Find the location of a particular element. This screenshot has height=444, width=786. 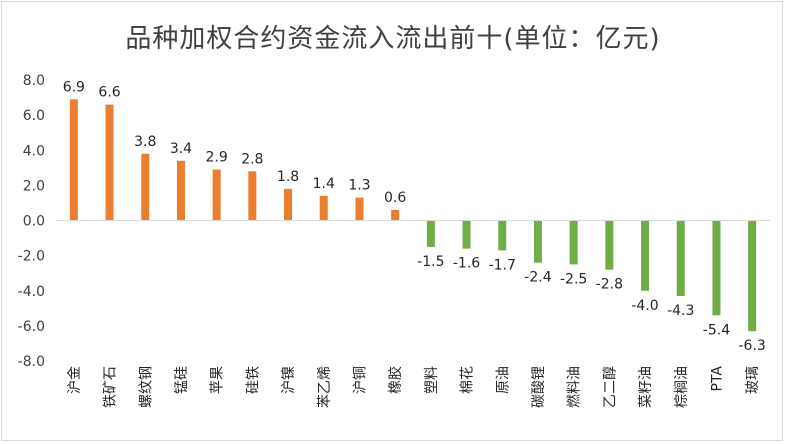

data-label: -1.6 is located at coordinates (466, 264).